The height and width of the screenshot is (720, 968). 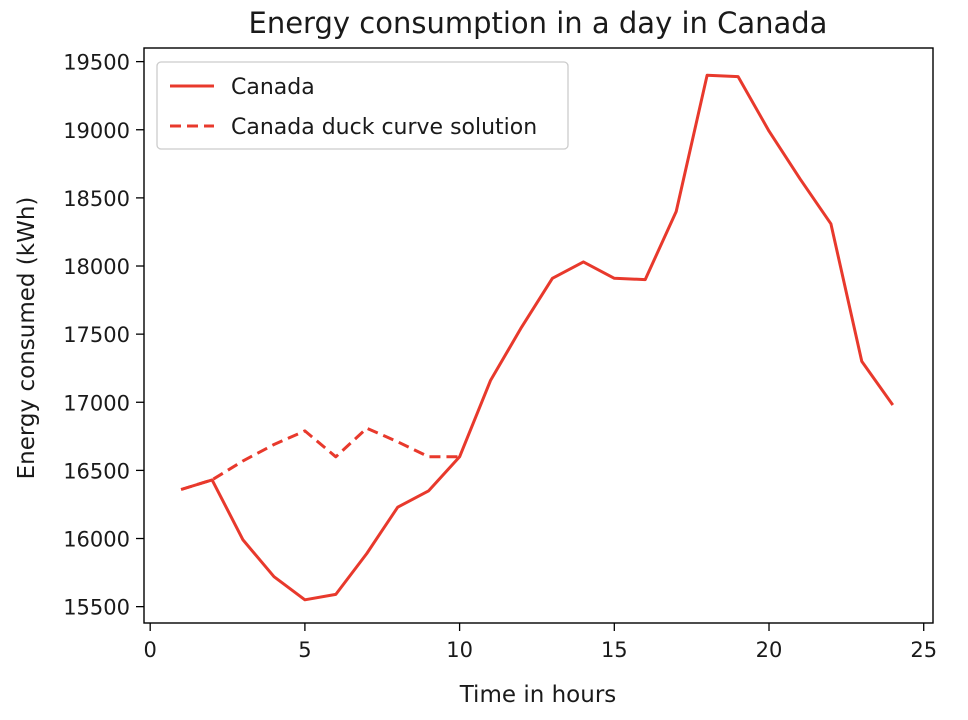 What do you see at coordinates (538, 23) in the screenshot?
I see `chart-title: Energy consumption in a day in Canada` at bounding box center [538, 23].